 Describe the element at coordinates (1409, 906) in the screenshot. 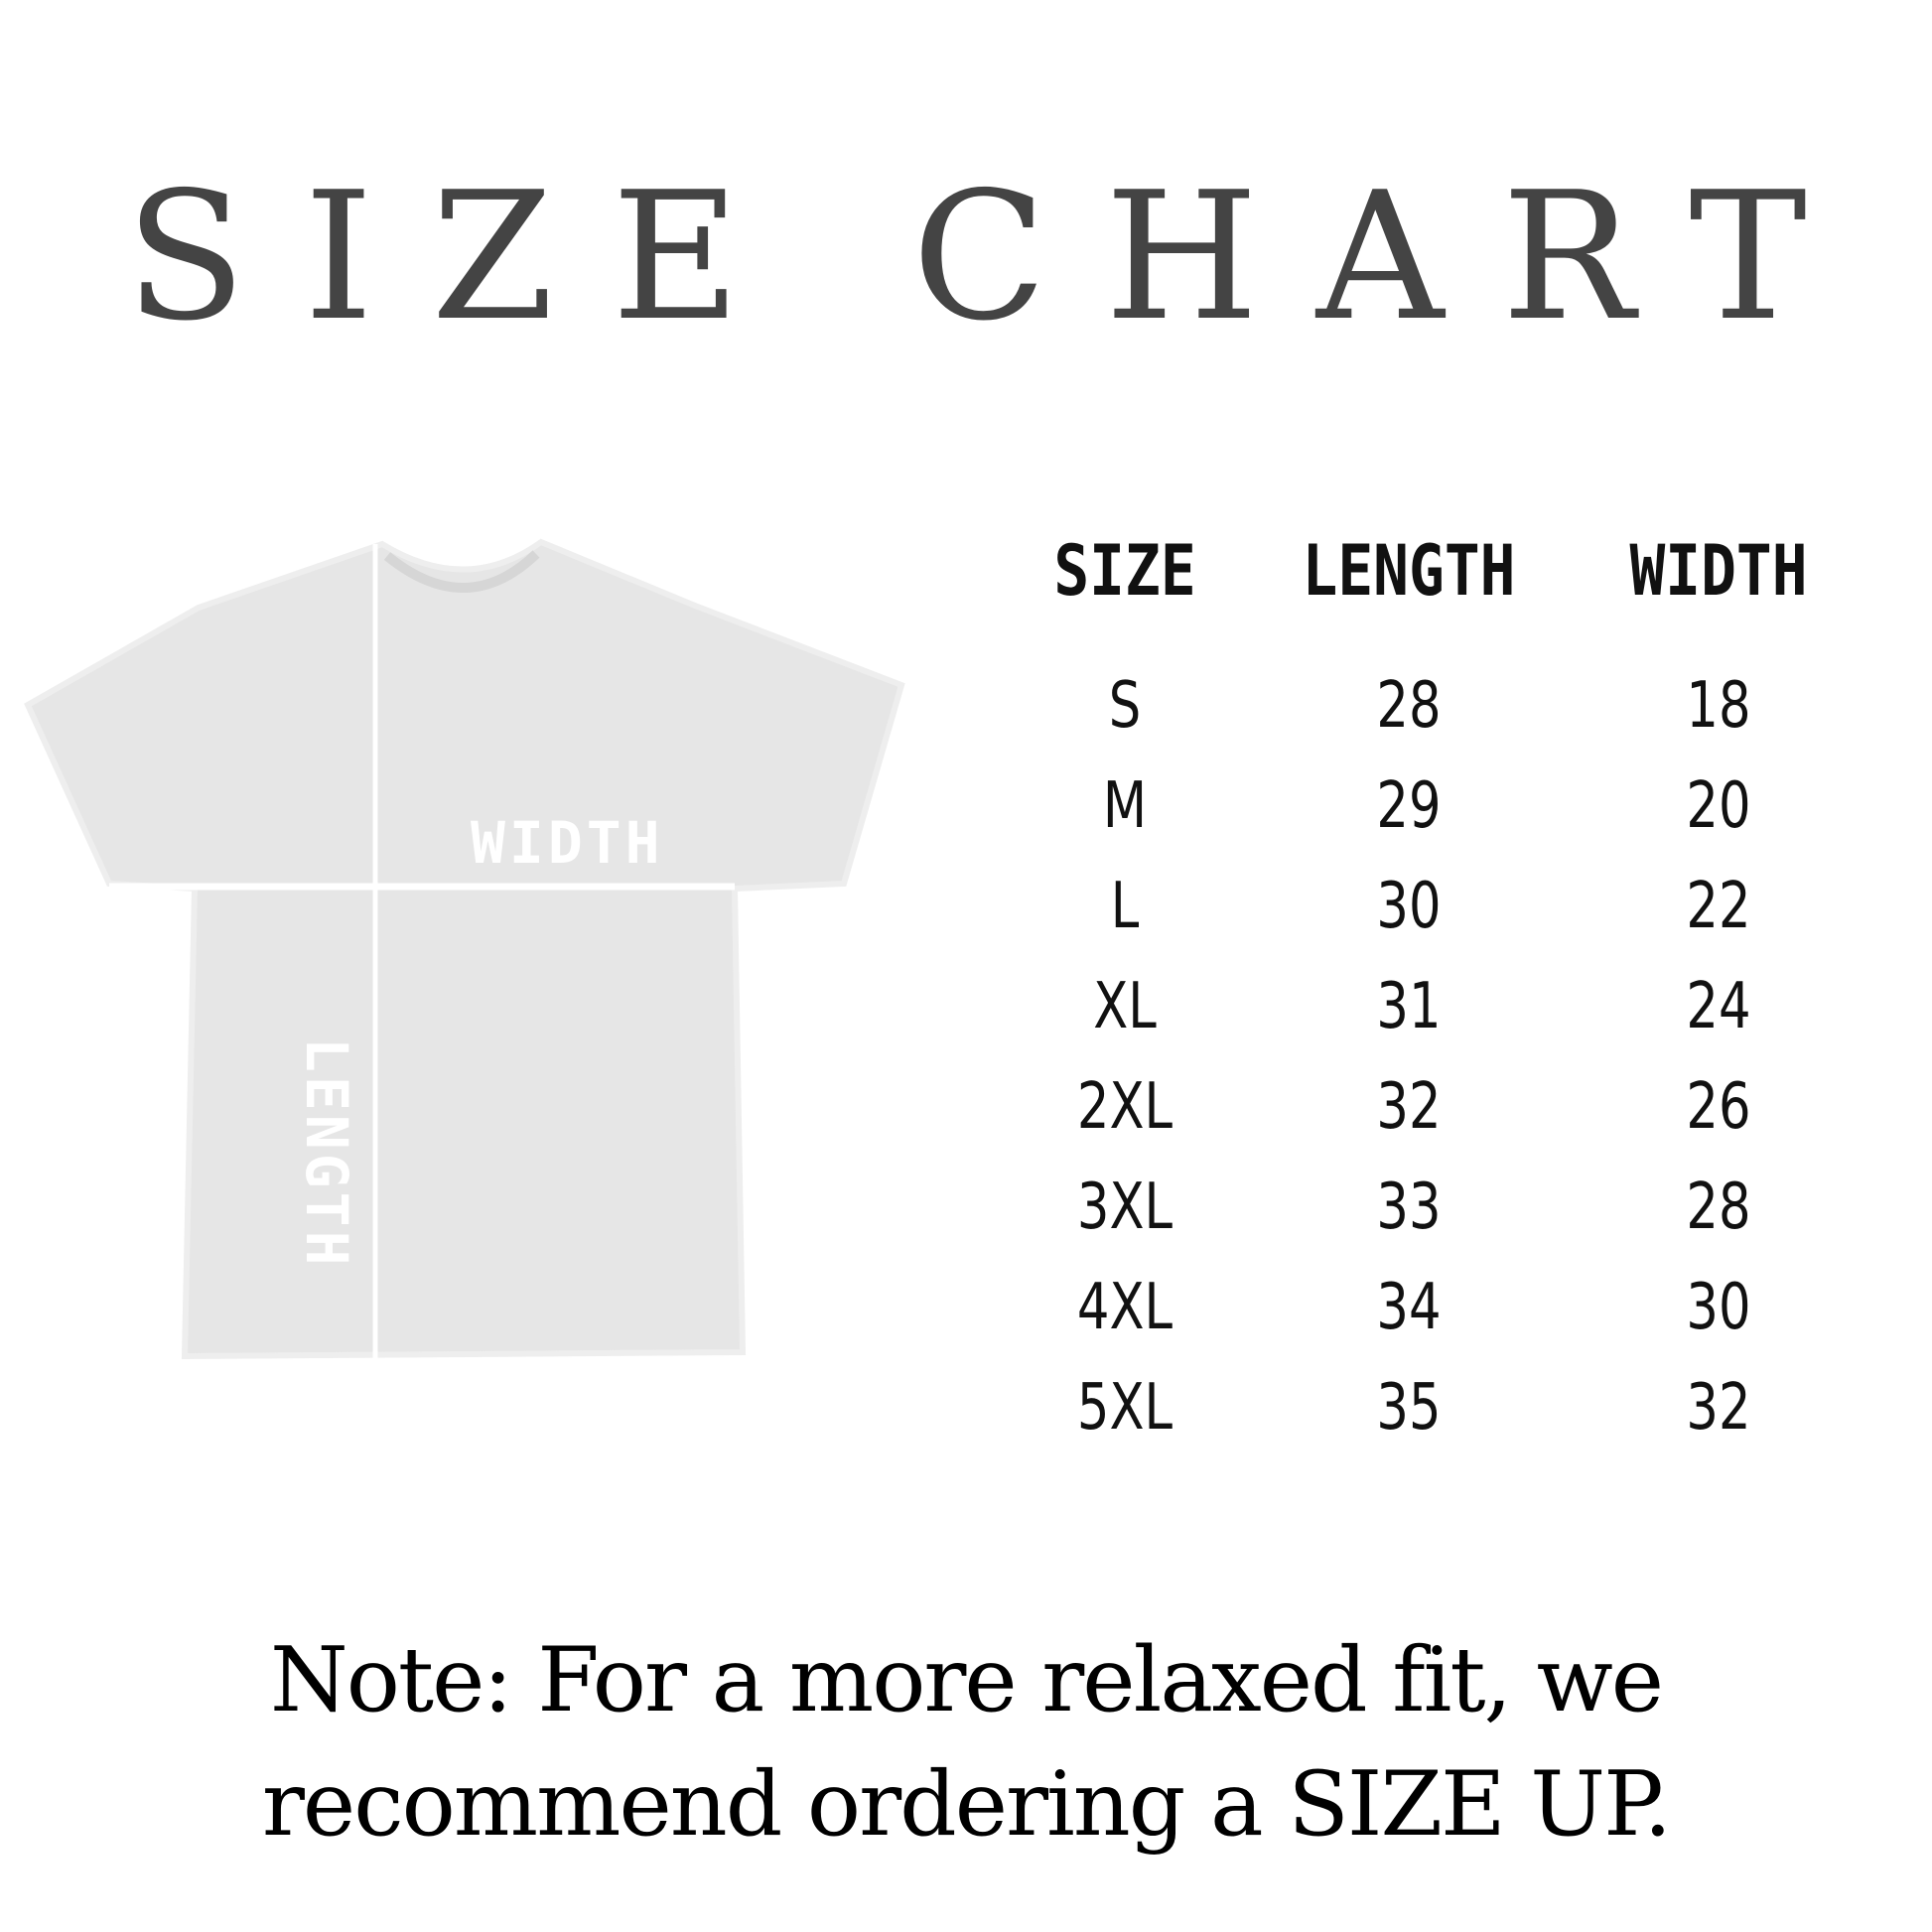

I see `cell-length: 30` at that location.